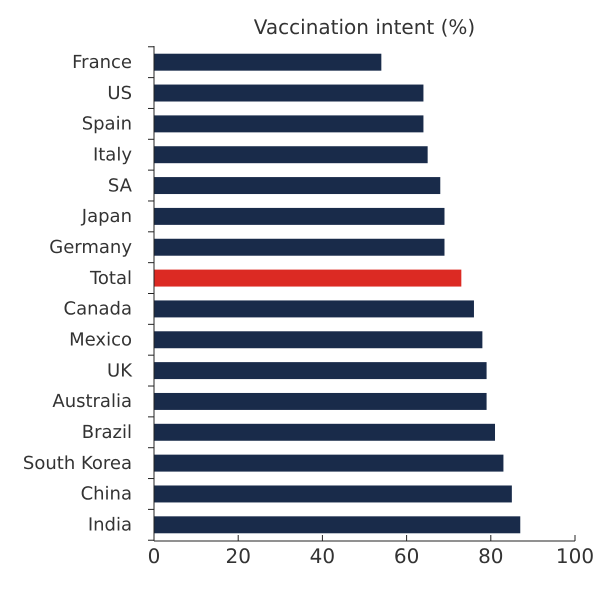 The height and width of the screenshot is (591, 596). What do you see at coordinates (120, 185) in the screenshot?
I see `y-tick-label: SA` at bounding box center [120, 185].